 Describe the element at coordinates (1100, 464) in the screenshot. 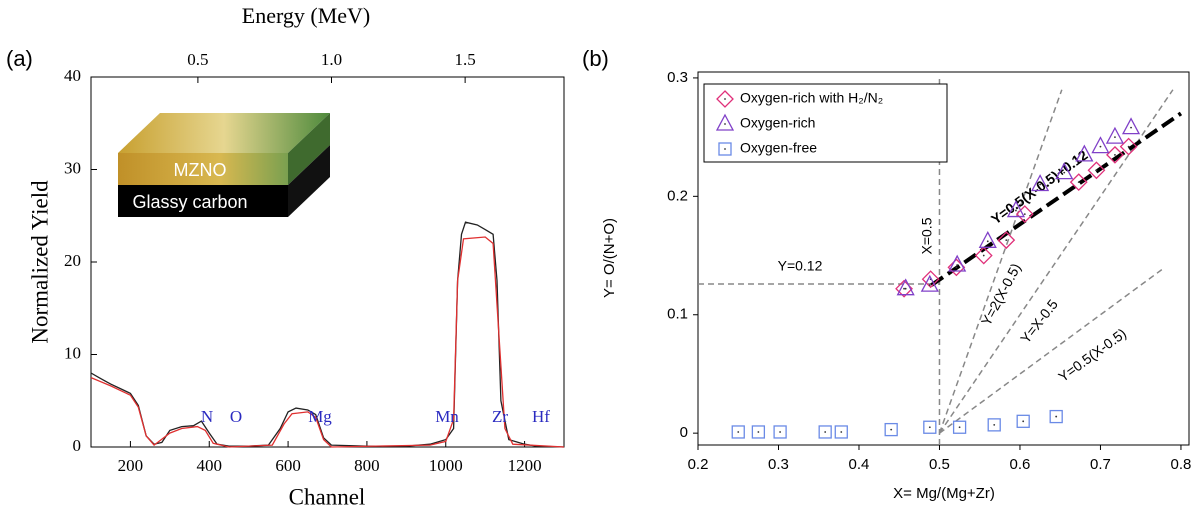

I see `x-tick-label: 0.7` at that location.